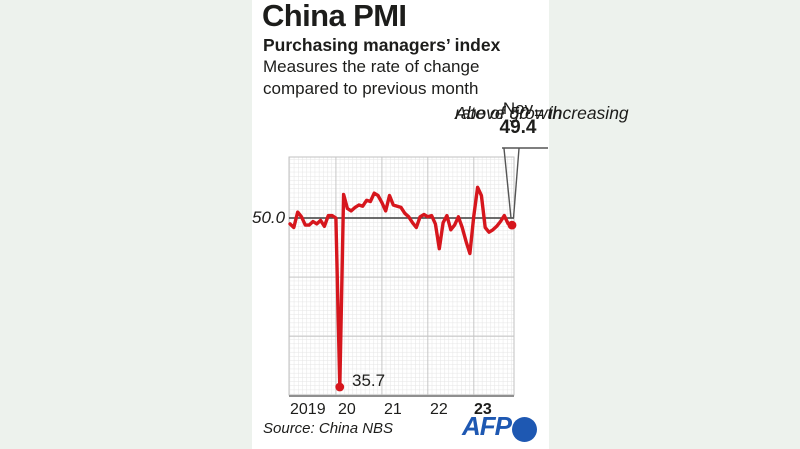  Describe the element at coordinates (525, 183) in the screenshot. I see `last-point-callout-lines` at that location.